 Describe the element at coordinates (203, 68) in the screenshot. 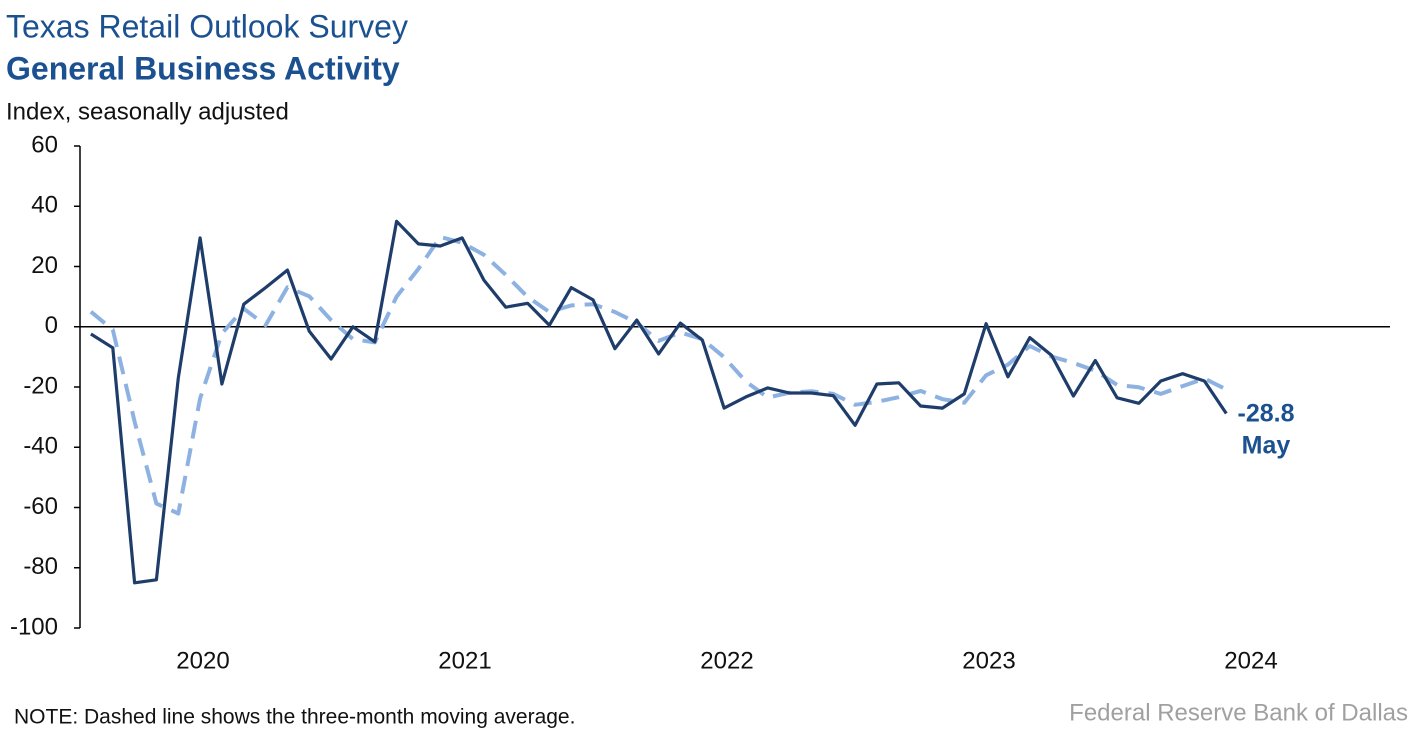

I see `chart-subtitle: General Business Activity` at that location.